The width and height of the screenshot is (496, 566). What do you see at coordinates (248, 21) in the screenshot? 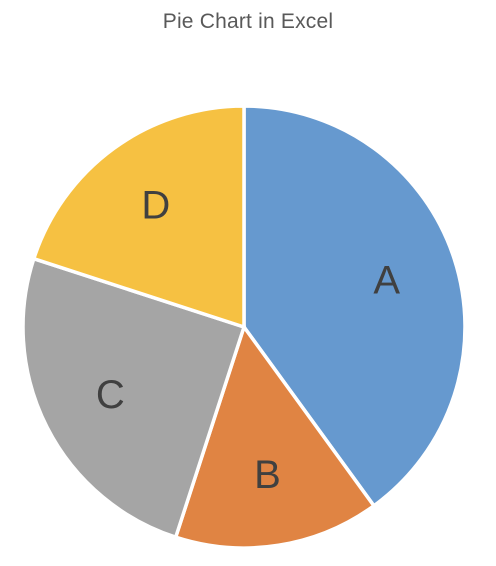
I see `chart-title: Pie Chart in Excel` at bounding box center [248, 21].